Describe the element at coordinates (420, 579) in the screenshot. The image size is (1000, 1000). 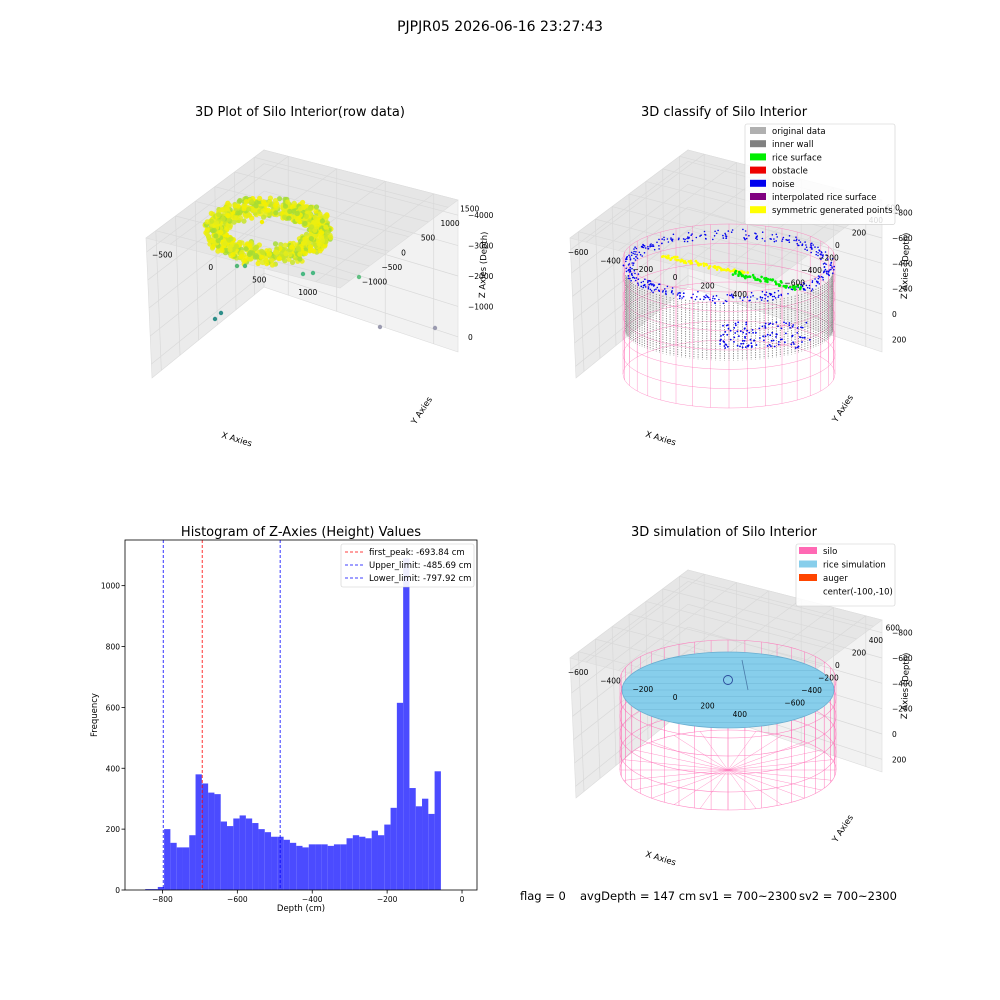
I see `histogram-legend-label: Lower_limit: -797.92 cm` at that location.